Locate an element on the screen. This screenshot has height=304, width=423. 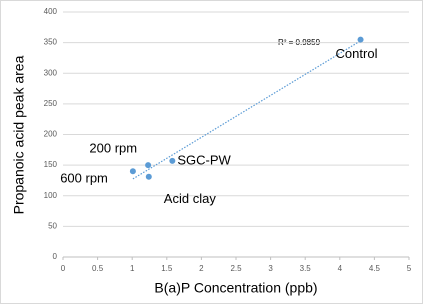
x-tick-label: 2 is located at coordinates (201, 268).